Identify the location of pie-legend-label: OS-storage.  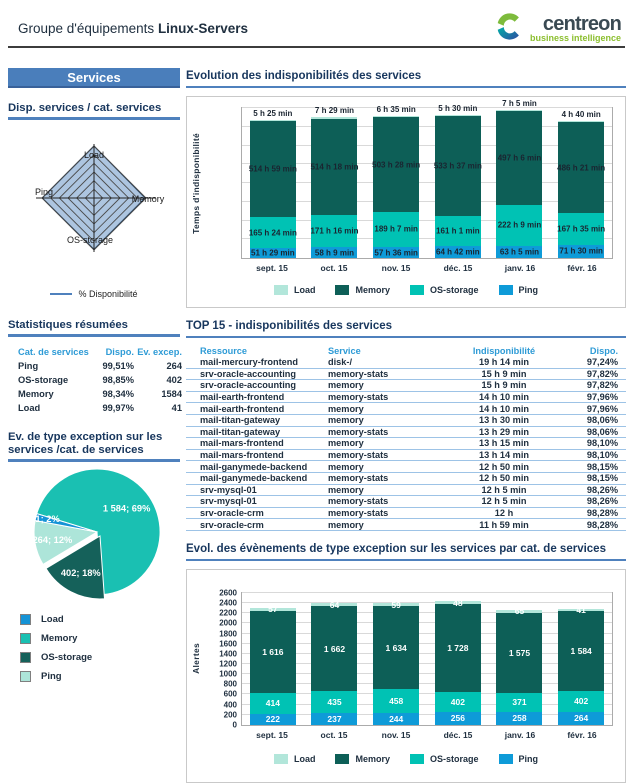
(67, 657).